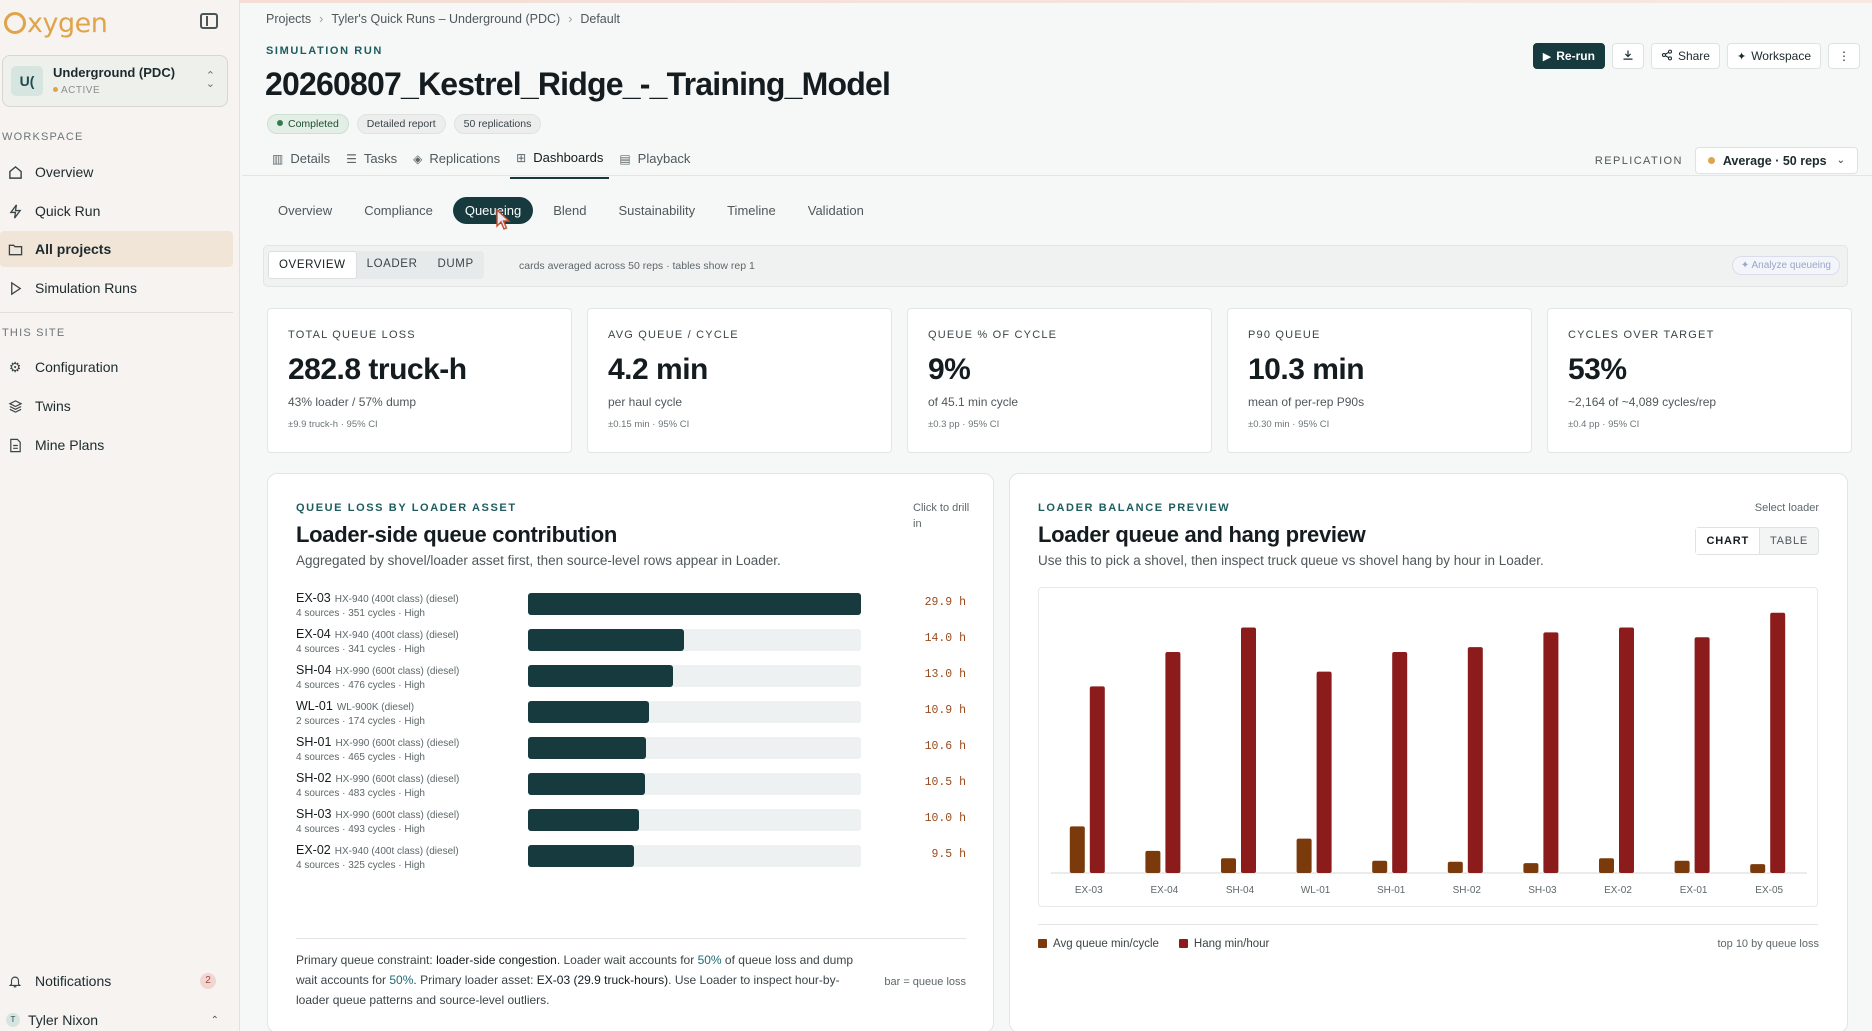 This screenshot has height=1031, width=1872. I want to click on download-icon, so click(1628, 56).